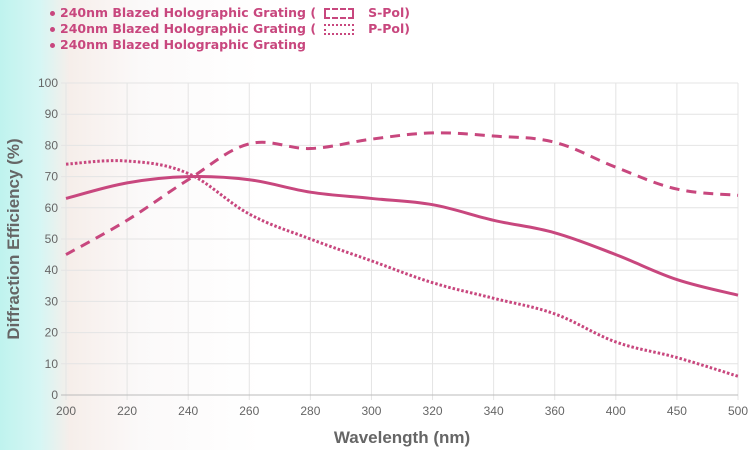 This screenshot has width=753, height=450. Describe the element at coordinates (52, 333) in the screenshot. I see `y-tick-label: 20` at that location.